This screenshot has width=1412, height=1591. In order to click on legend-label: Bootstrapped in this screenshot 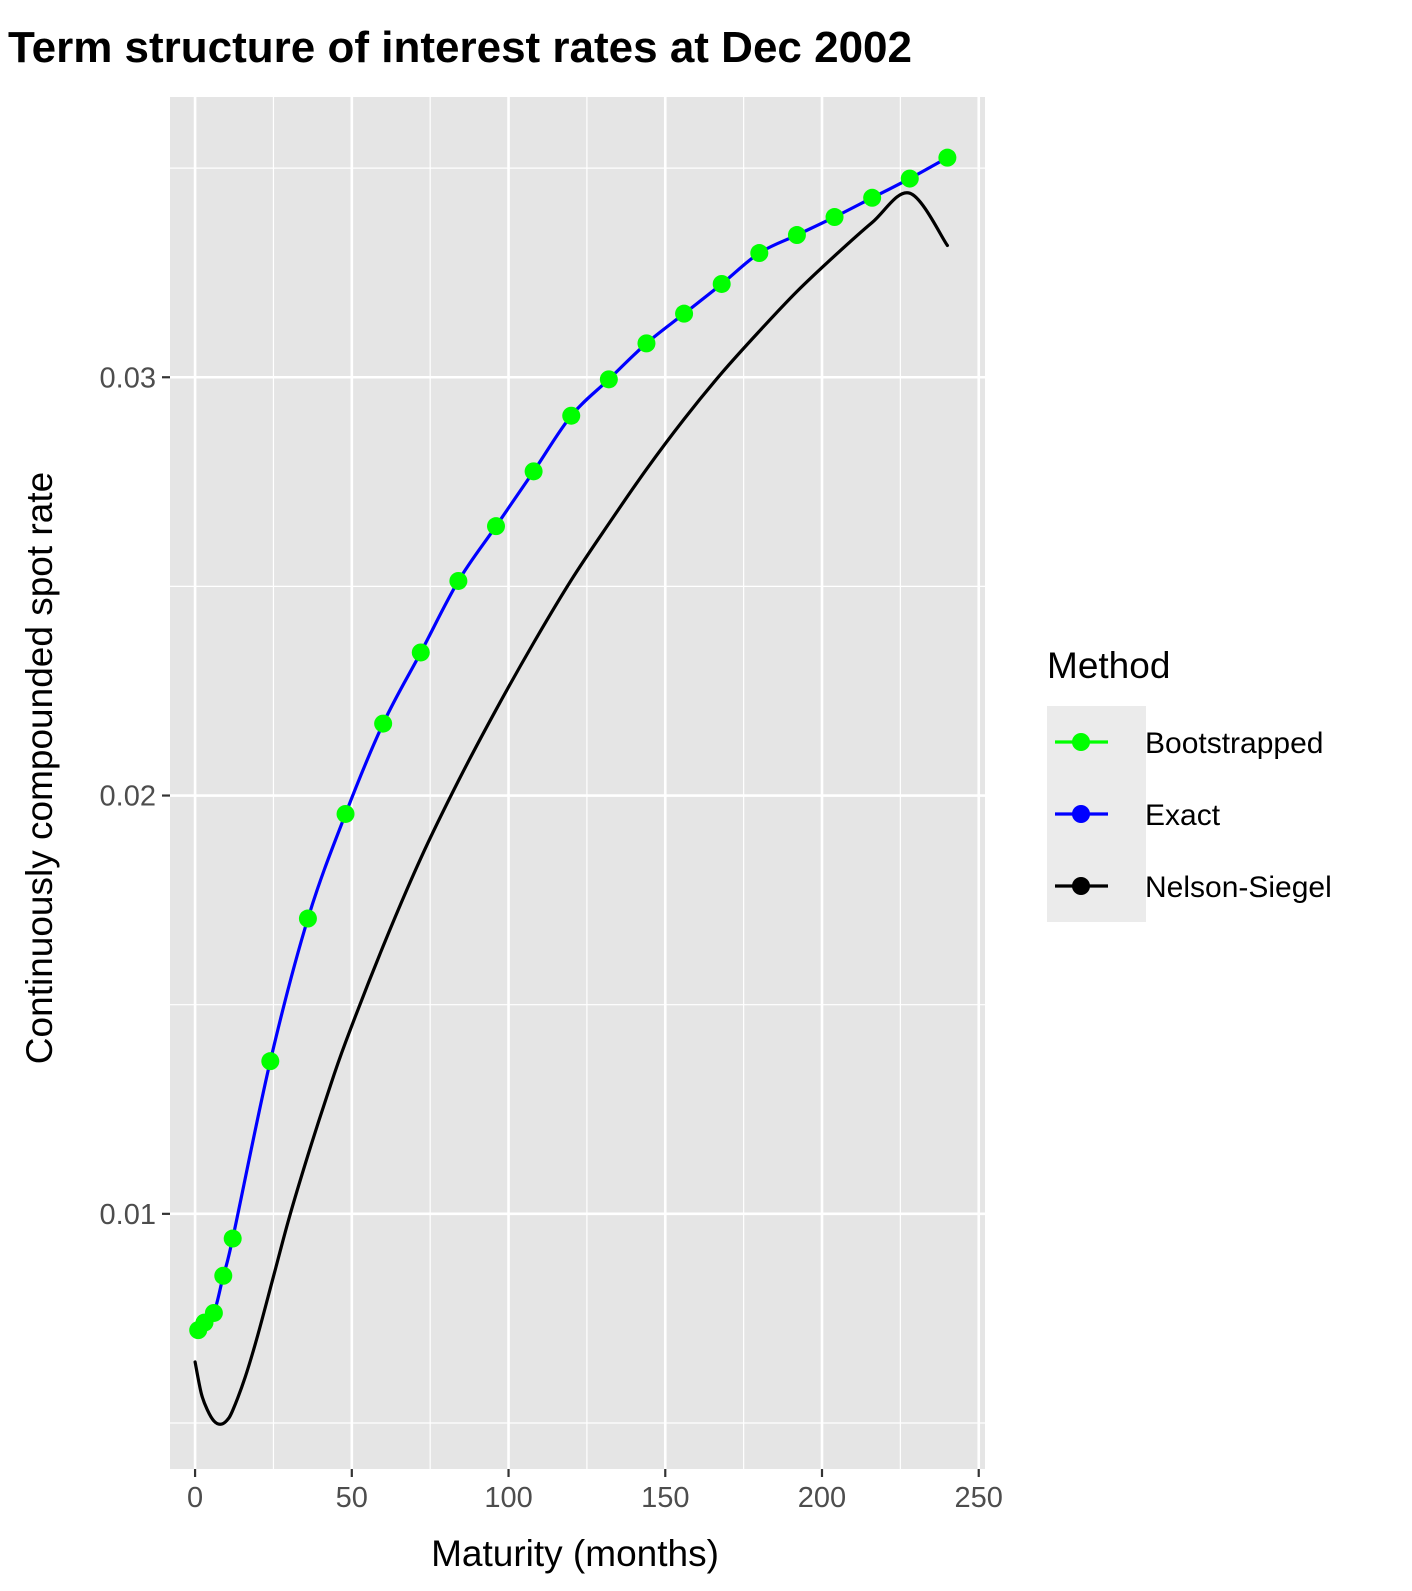, I will do `click(1234, 743)`.